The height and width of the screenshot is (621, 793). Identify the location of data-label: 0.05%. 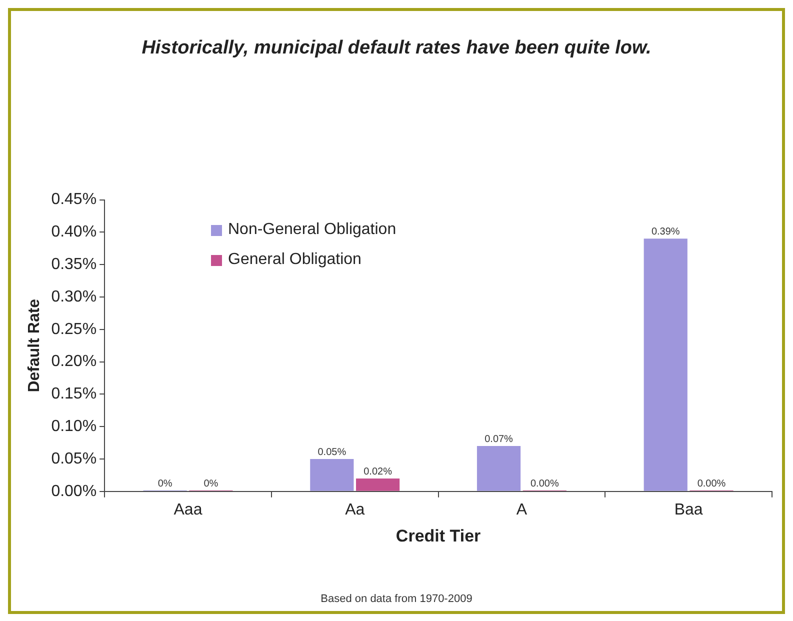
(332, 452).